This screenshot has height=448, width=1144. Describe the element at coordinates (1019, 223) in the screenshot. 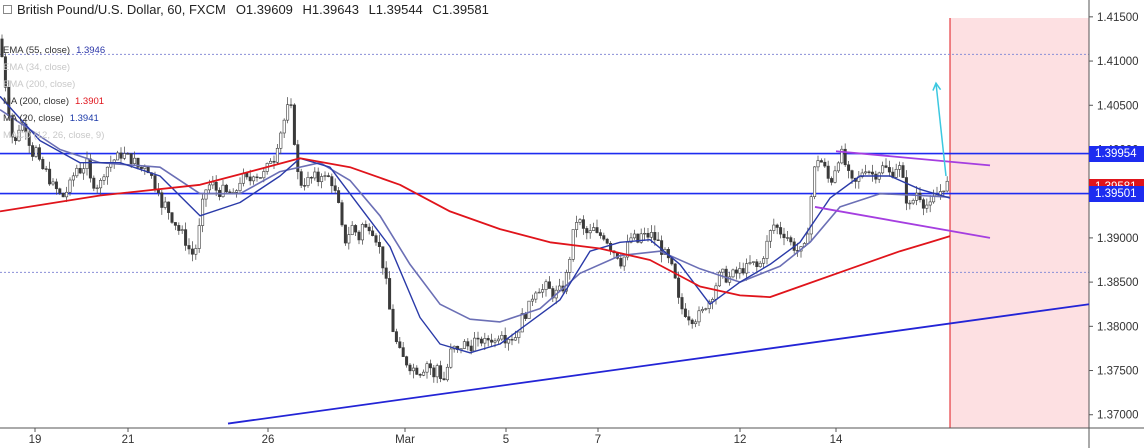

I see `future-zone` at that location.